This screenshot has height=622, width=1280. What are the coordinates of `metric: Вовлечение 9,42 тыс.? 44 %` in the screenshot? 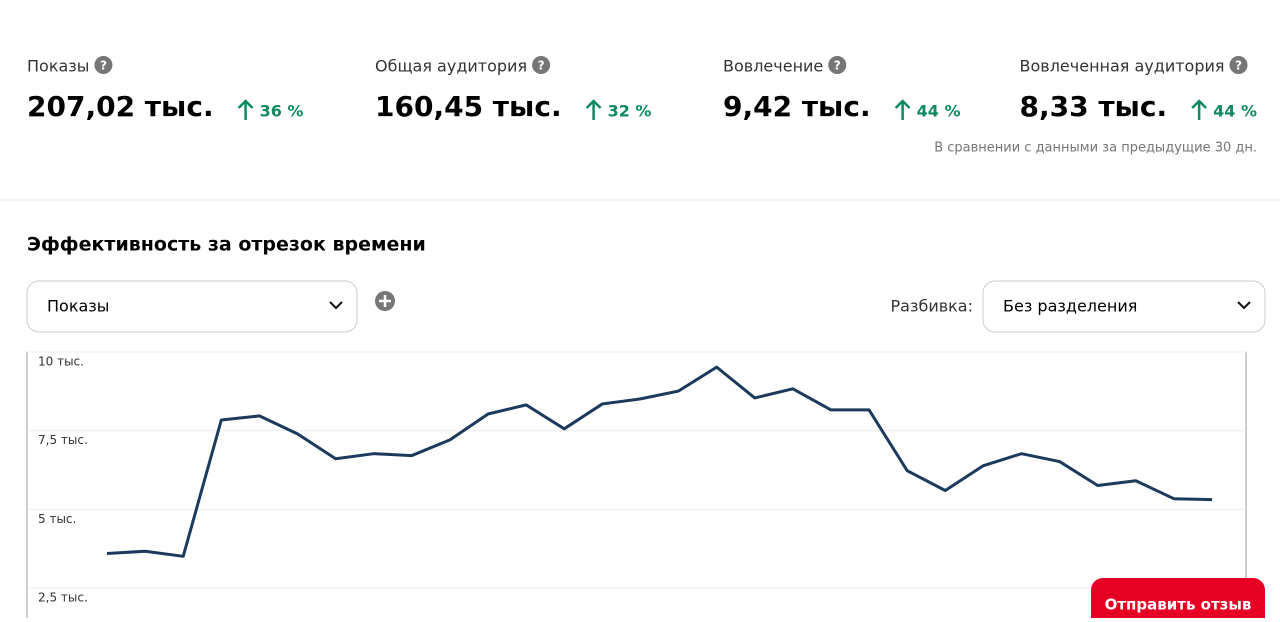 It's located at (842, 89).